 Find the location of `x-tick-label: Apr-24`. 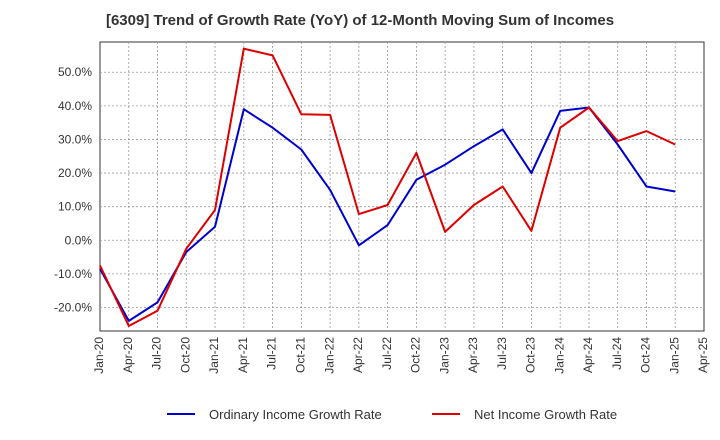

x-tick-label: Apr-24 is located at coordinates (588, 355).